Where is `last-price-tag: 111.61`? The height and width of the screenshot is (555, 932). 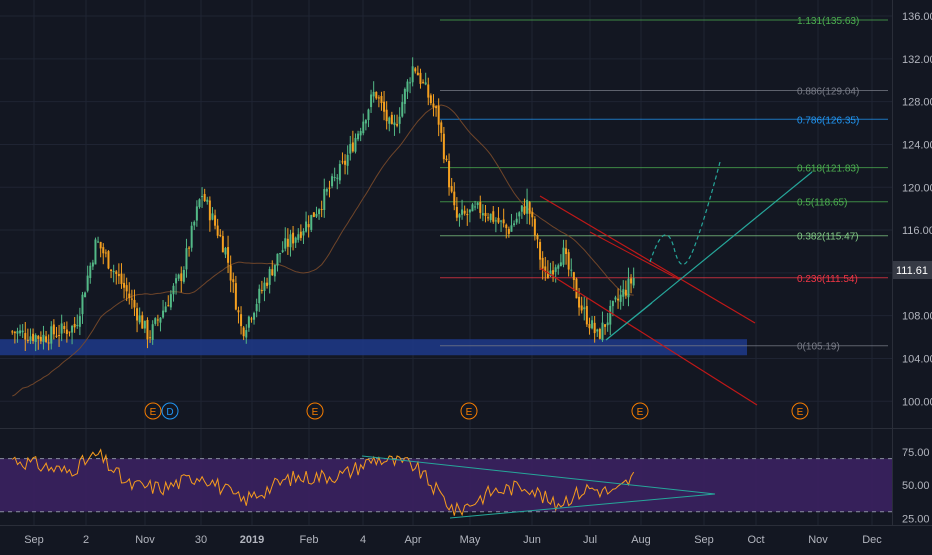
last-price-tag: 111.61 is located at coordinates (912, 270).